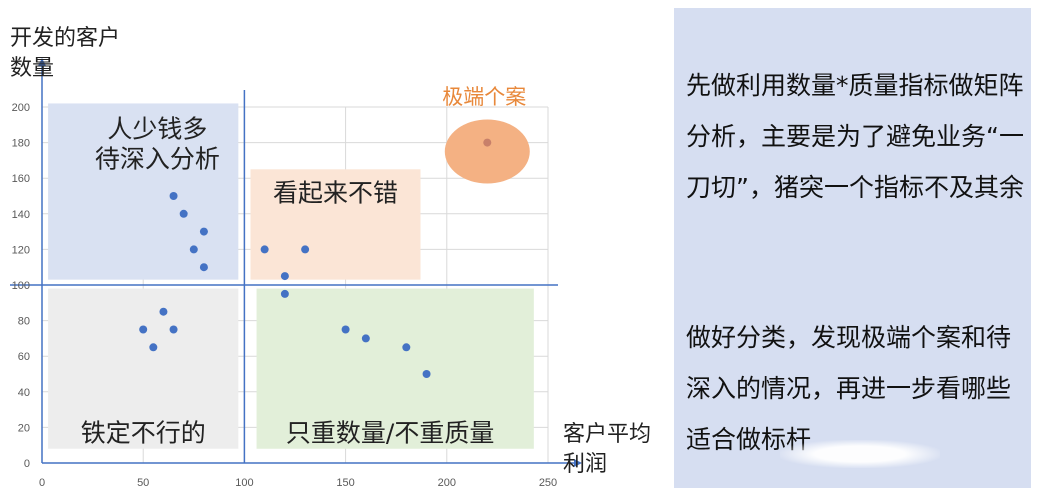  What do you see at coordinates (447, 483) in the screenshot?
I see `x-tick-label: 200` at bounding box center [447, 483].